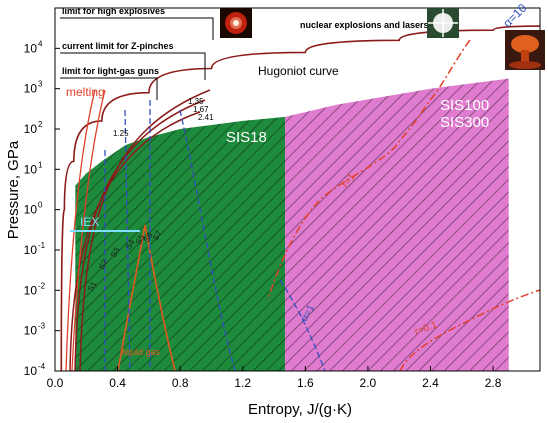 The height and width of the screenshot is (423, 548). Describe the element at coordinates (109, 88) in the screenshot. I see `lightgas-arrow` at that location.